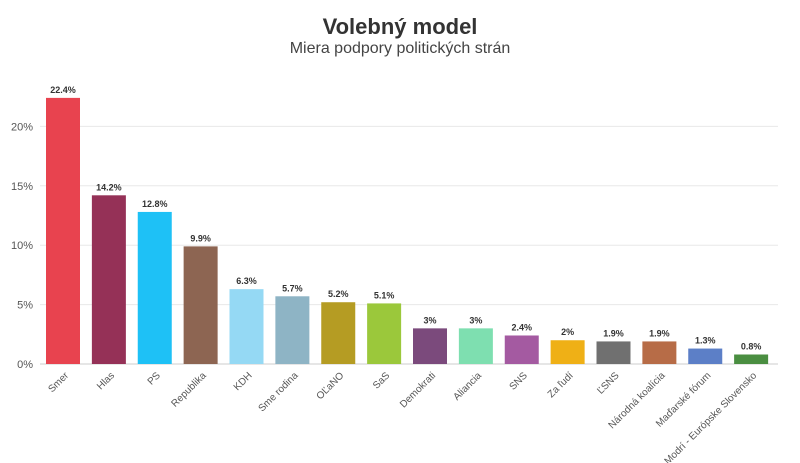 Image resolution: width=800 pixels, height=463 pixels. What do you see at coordinates (338, 294) in the screenshot?
I see `data-label: 5.2%` at bounding box center [338, 294].